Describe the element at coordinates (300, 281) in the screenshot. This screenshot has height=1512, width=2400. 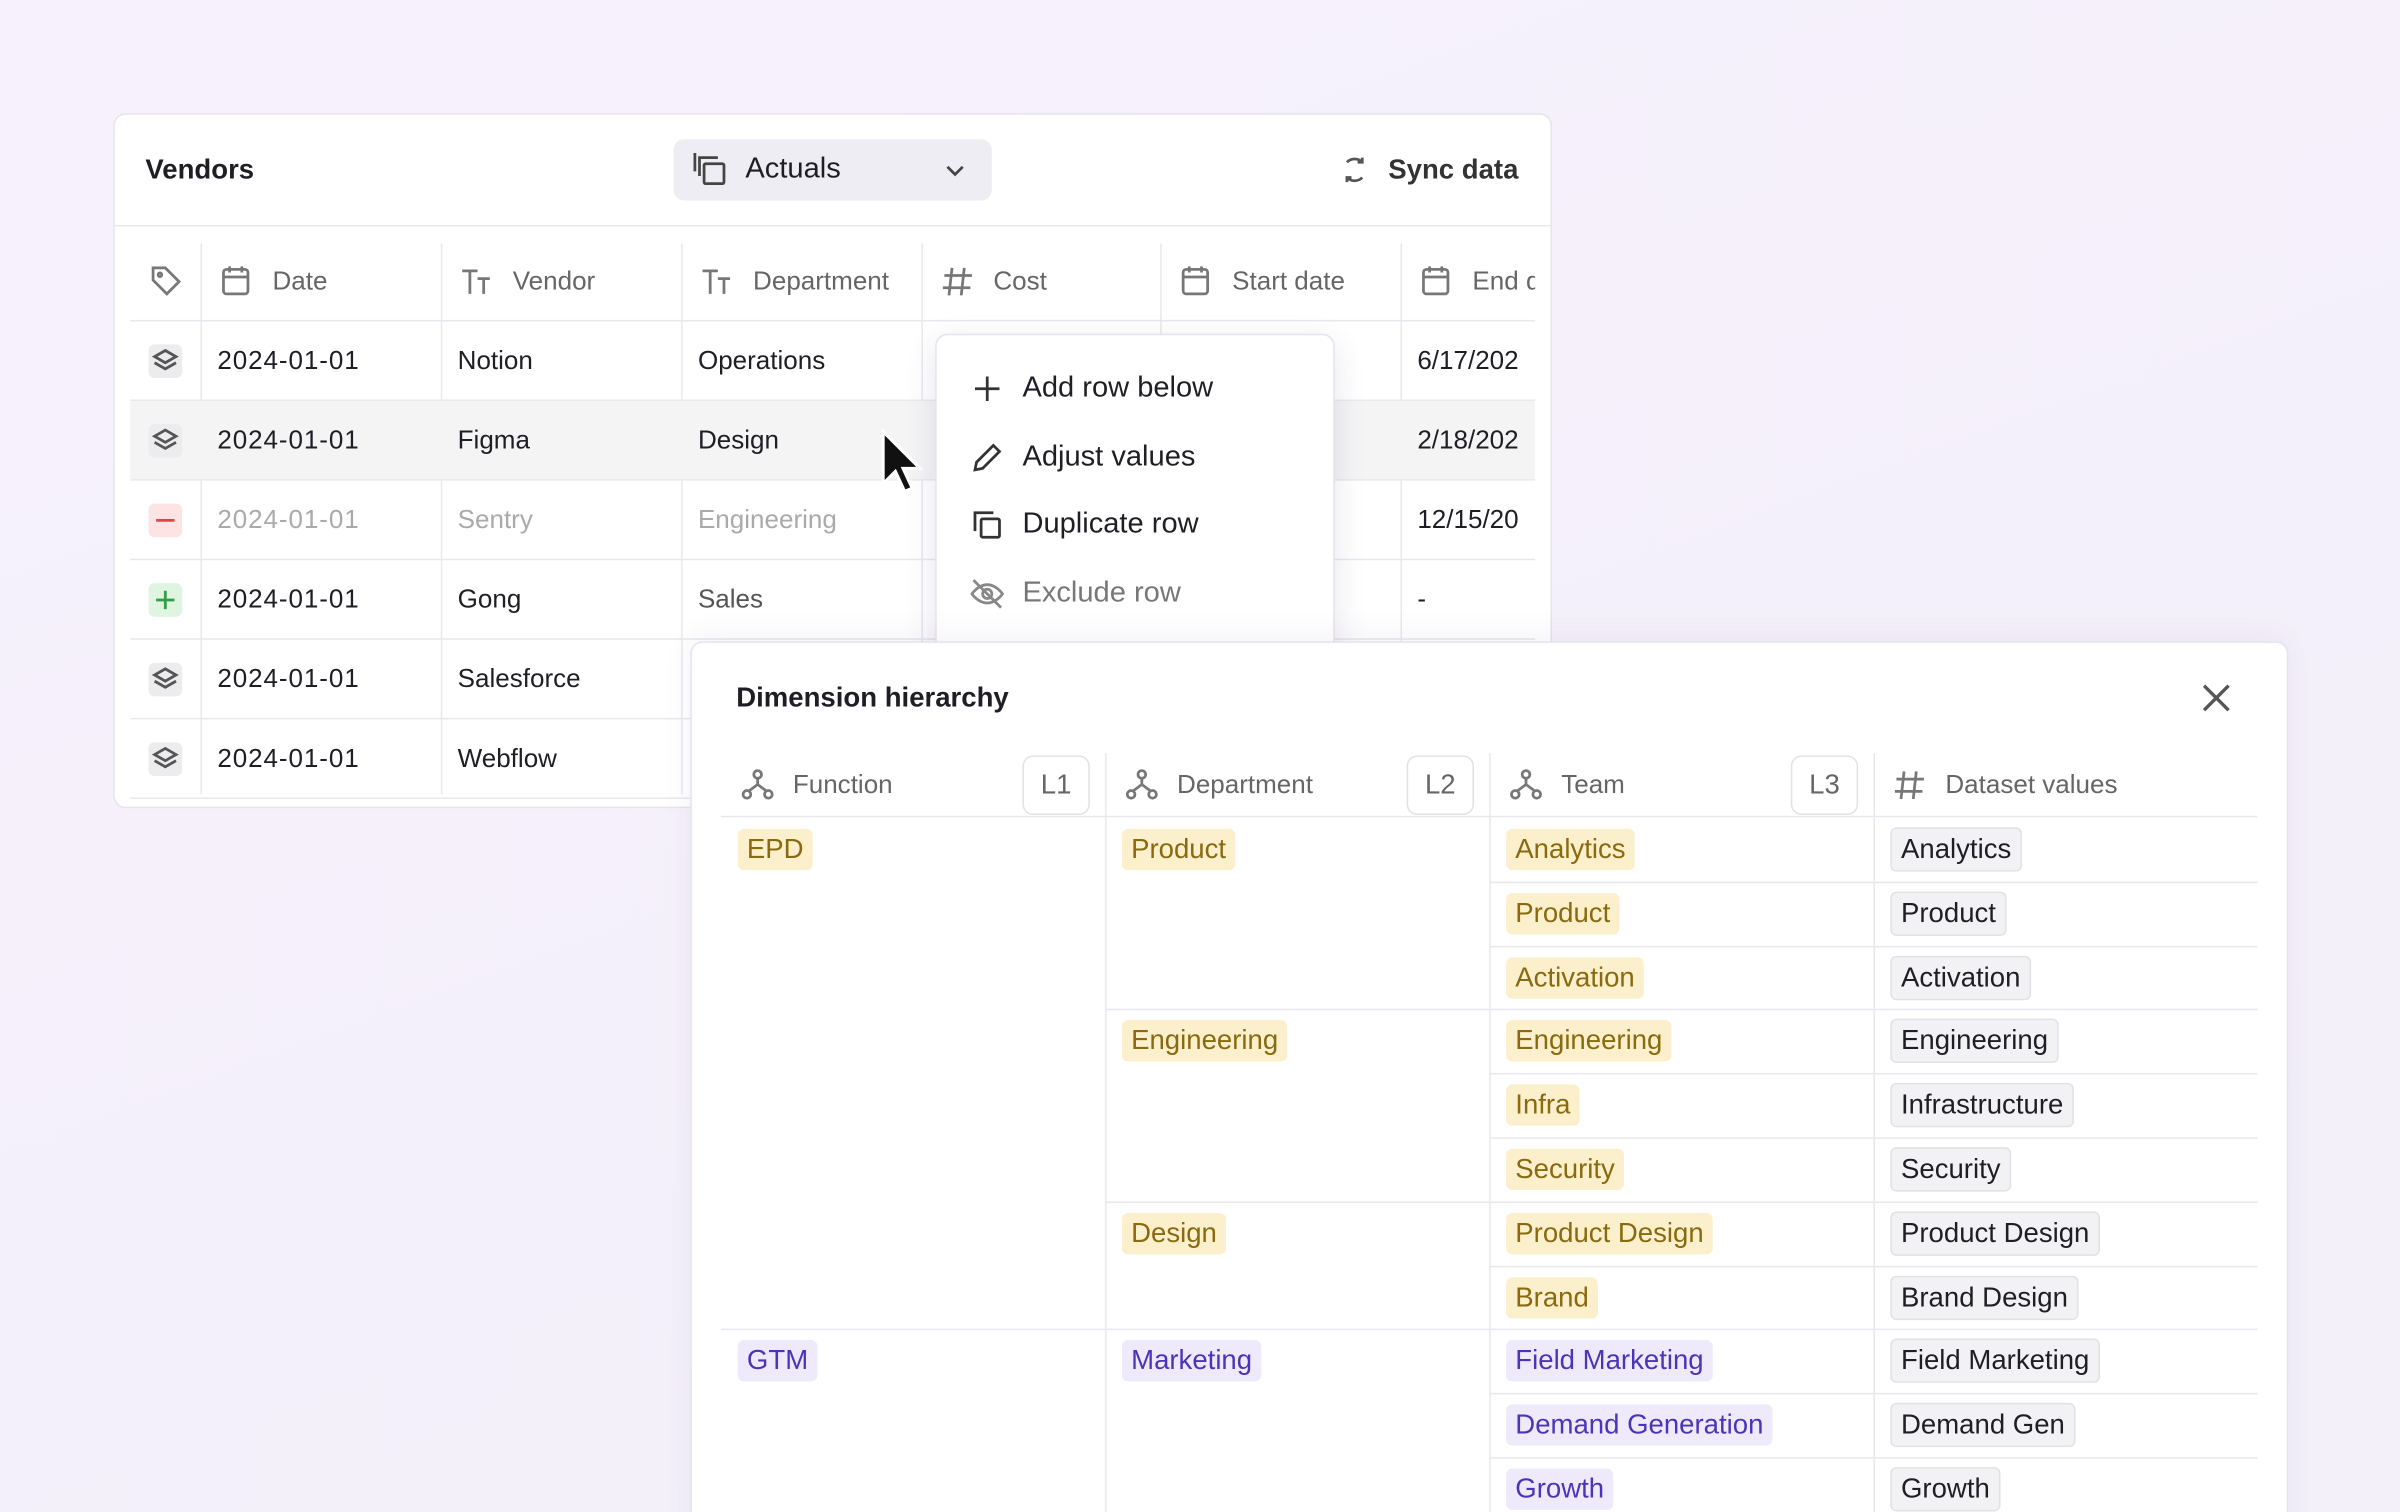
I see `column-header: Date` at that location.